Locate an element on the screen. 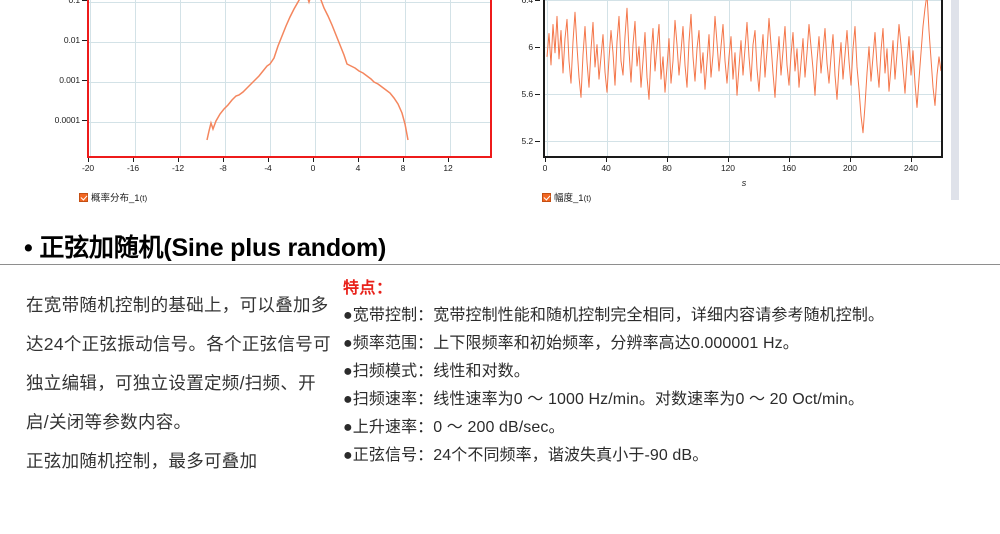 The height and width of the screenshot is (534, 1000). time-legend-label: 幅度_1(t) is located at coordinates (573, 198).